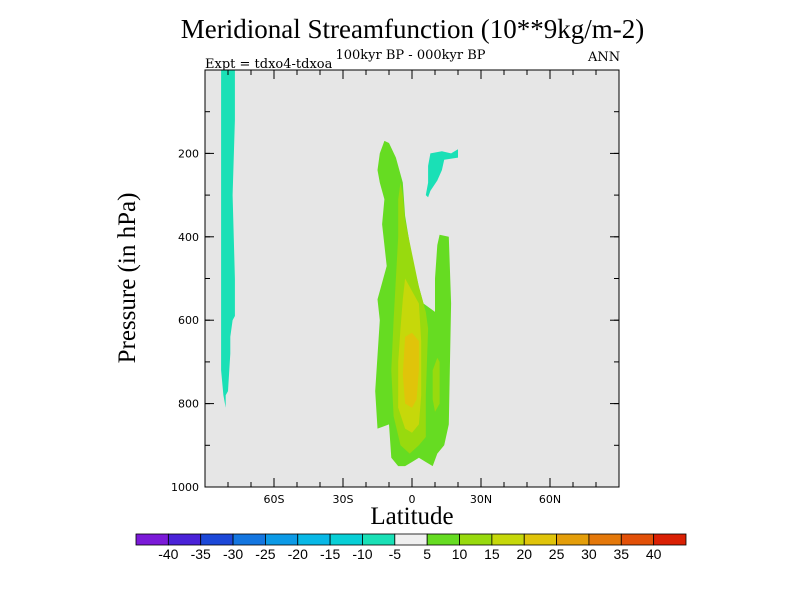 The image size is (800, 600). I want to click on colorbar-label: 20, so click(524, 554).